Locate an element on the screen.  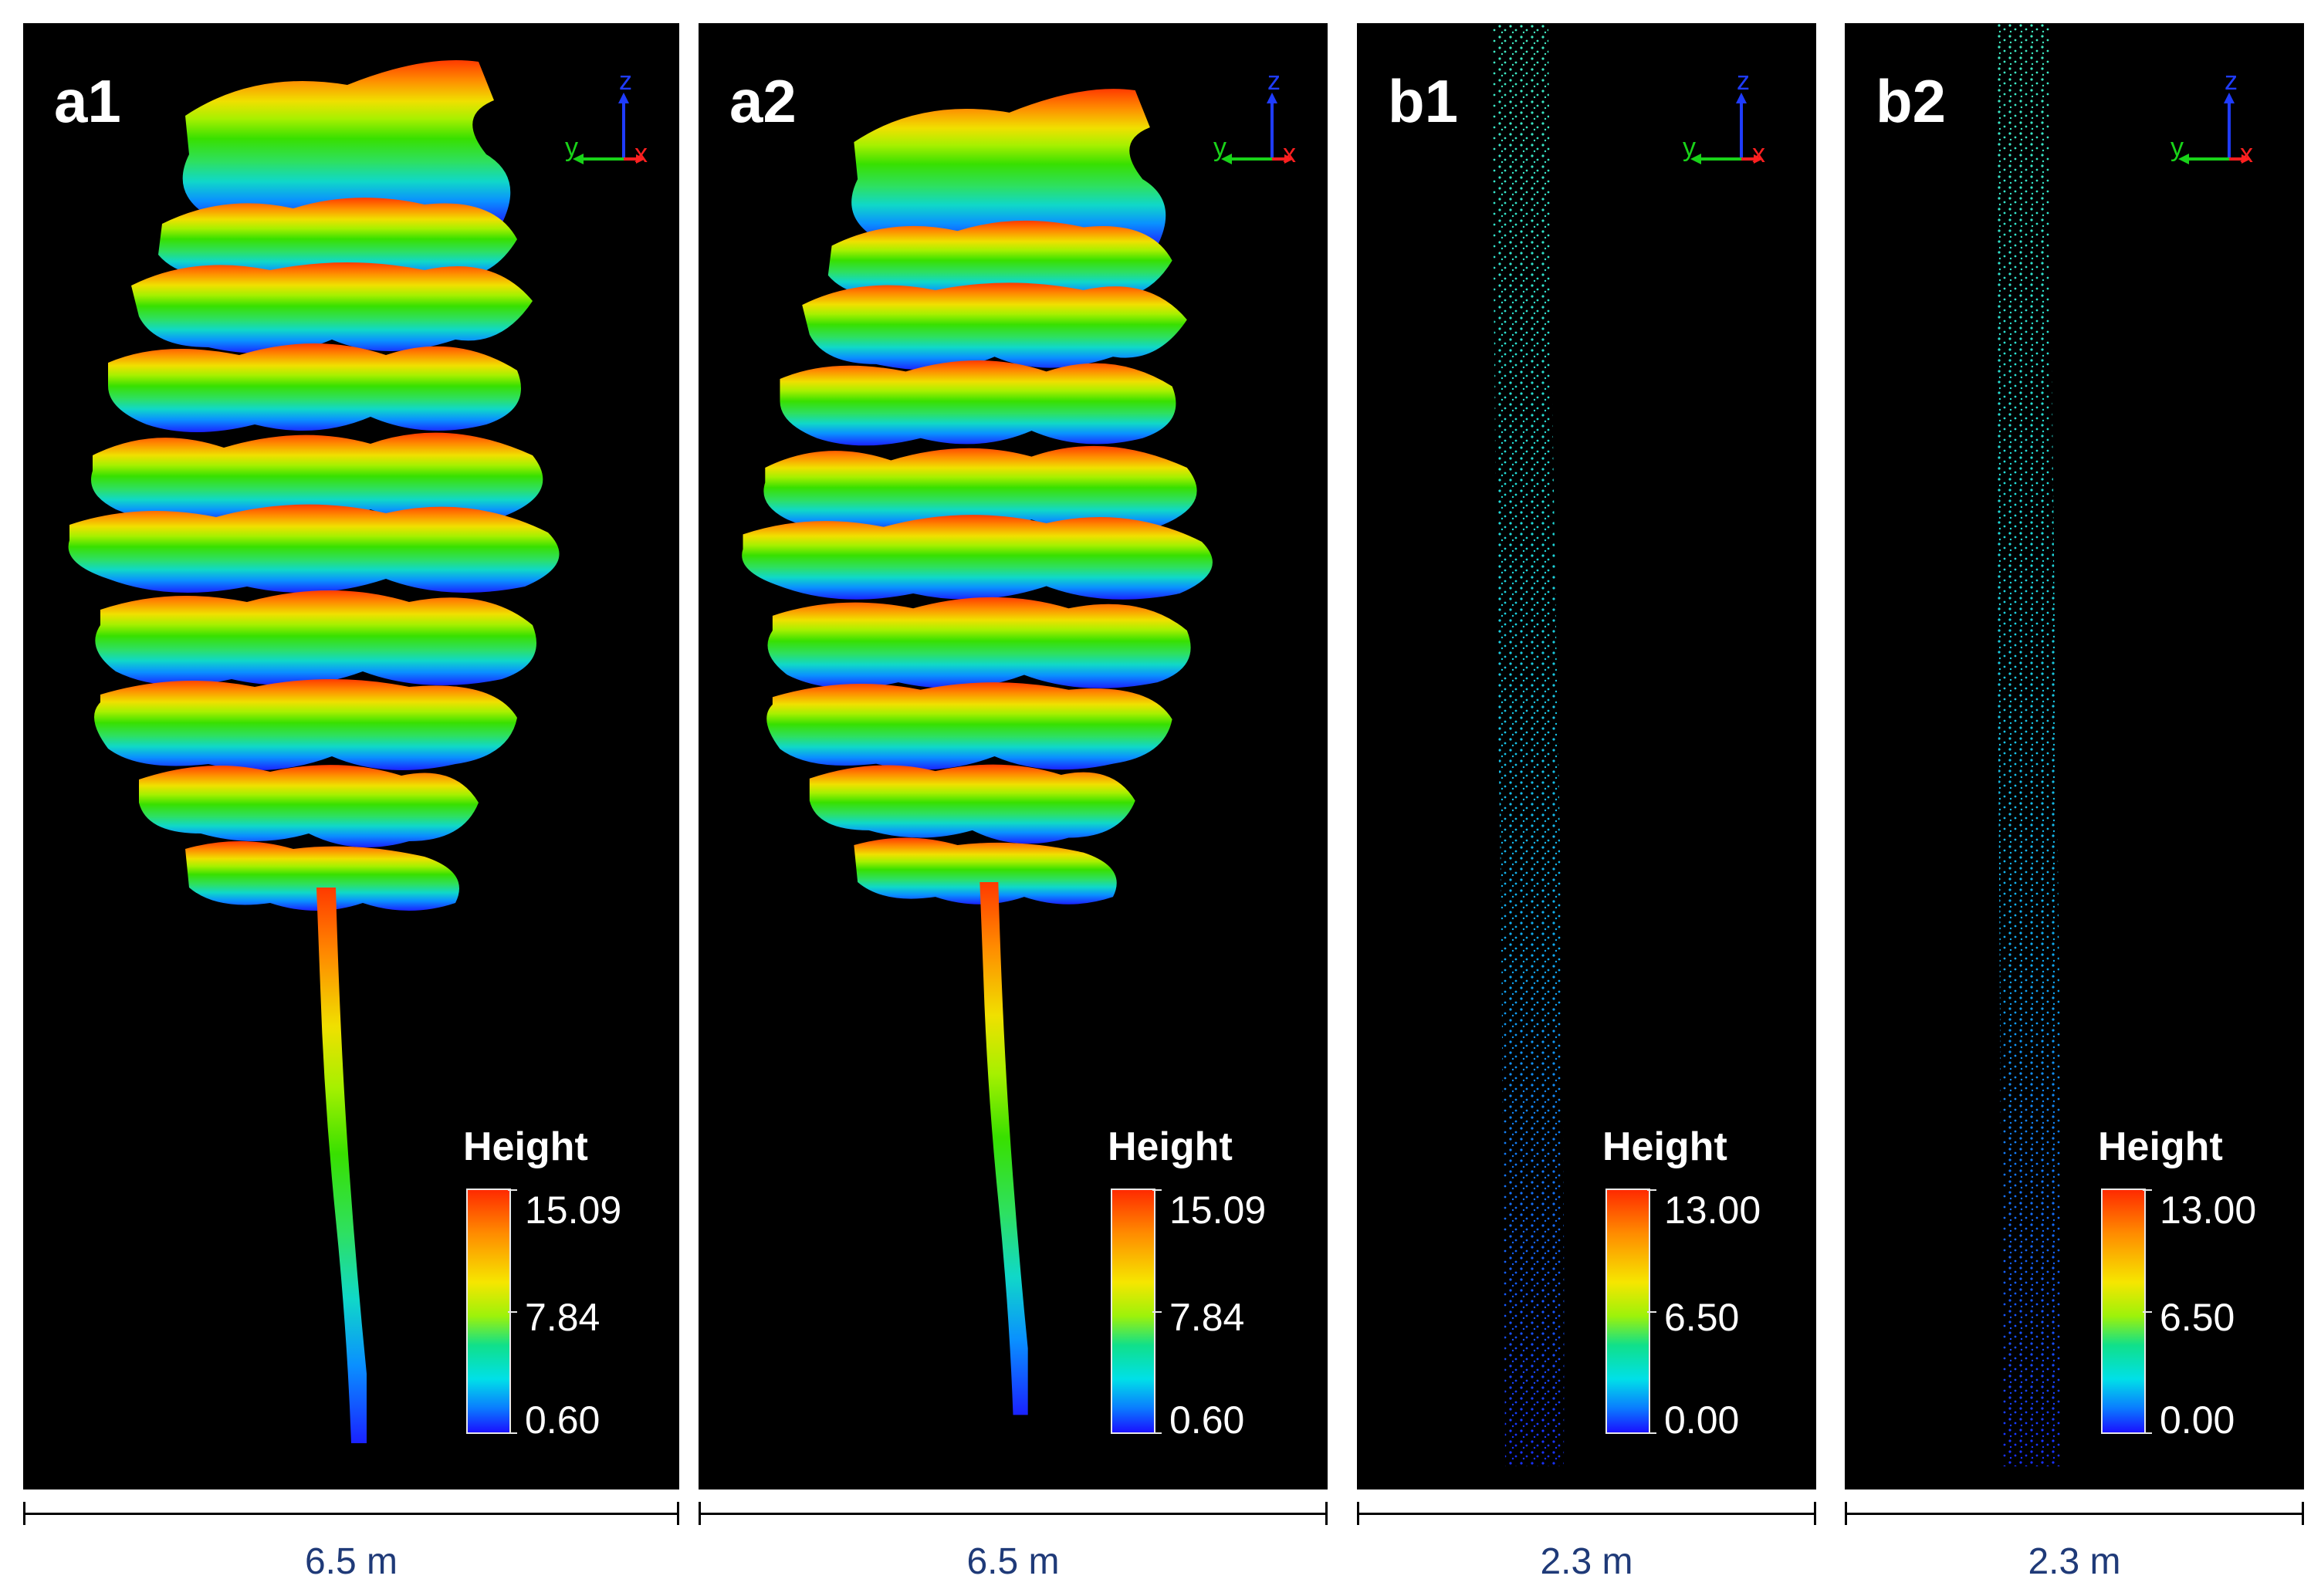
scale-bar-a1 is located at coordinates (351, 1525).